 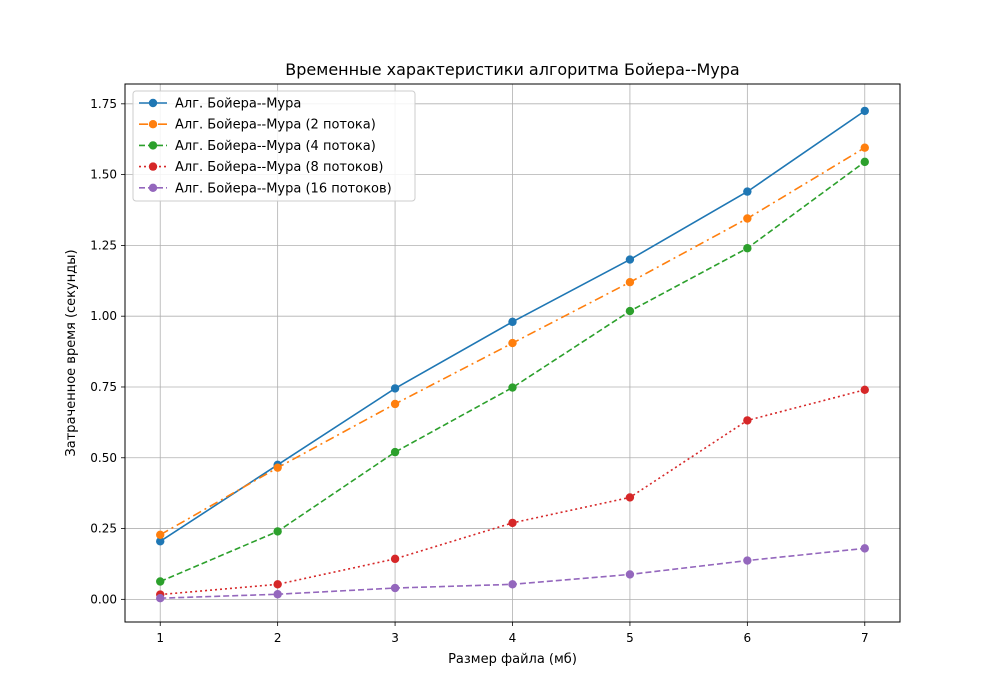 I want to click on x-axis-label: Размер файла (мб), so click(x=512, y=659).